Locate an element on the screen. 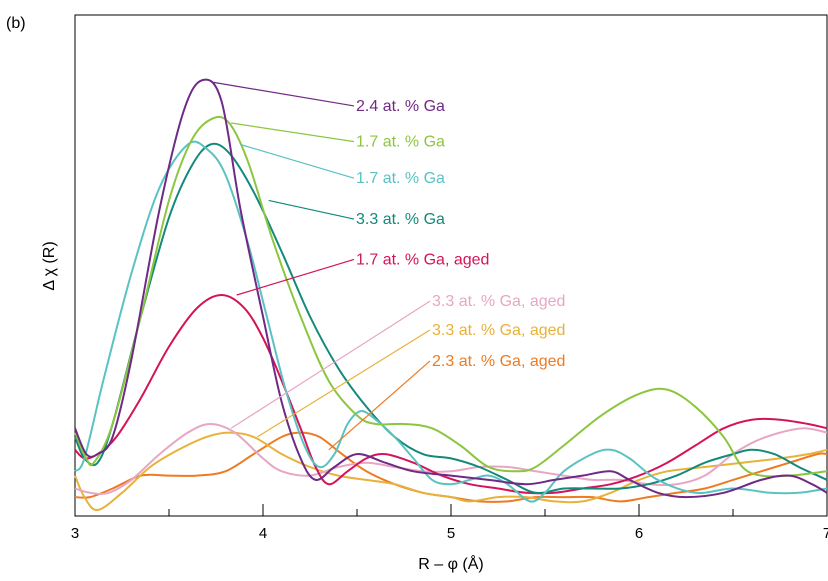 The height and width of the screenshot is (581, 828). x-tick-label: 5 is located at coordinates (451, 533).